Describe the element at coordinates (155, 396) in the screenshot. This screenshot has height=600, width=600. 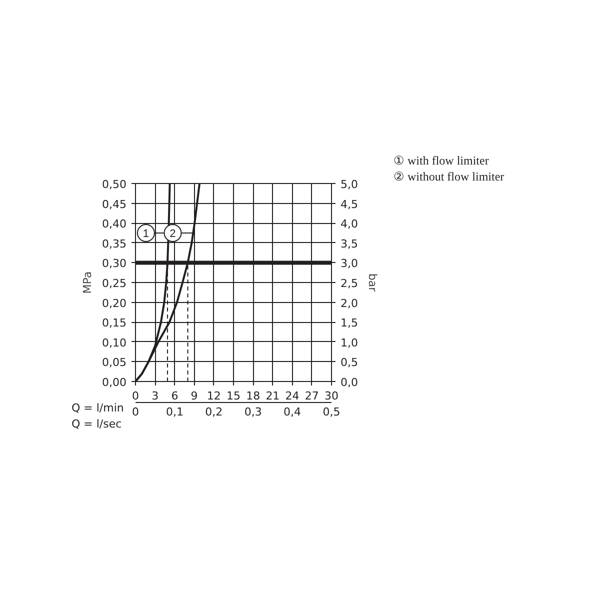
I see `x-tick-label: 3` at that location.